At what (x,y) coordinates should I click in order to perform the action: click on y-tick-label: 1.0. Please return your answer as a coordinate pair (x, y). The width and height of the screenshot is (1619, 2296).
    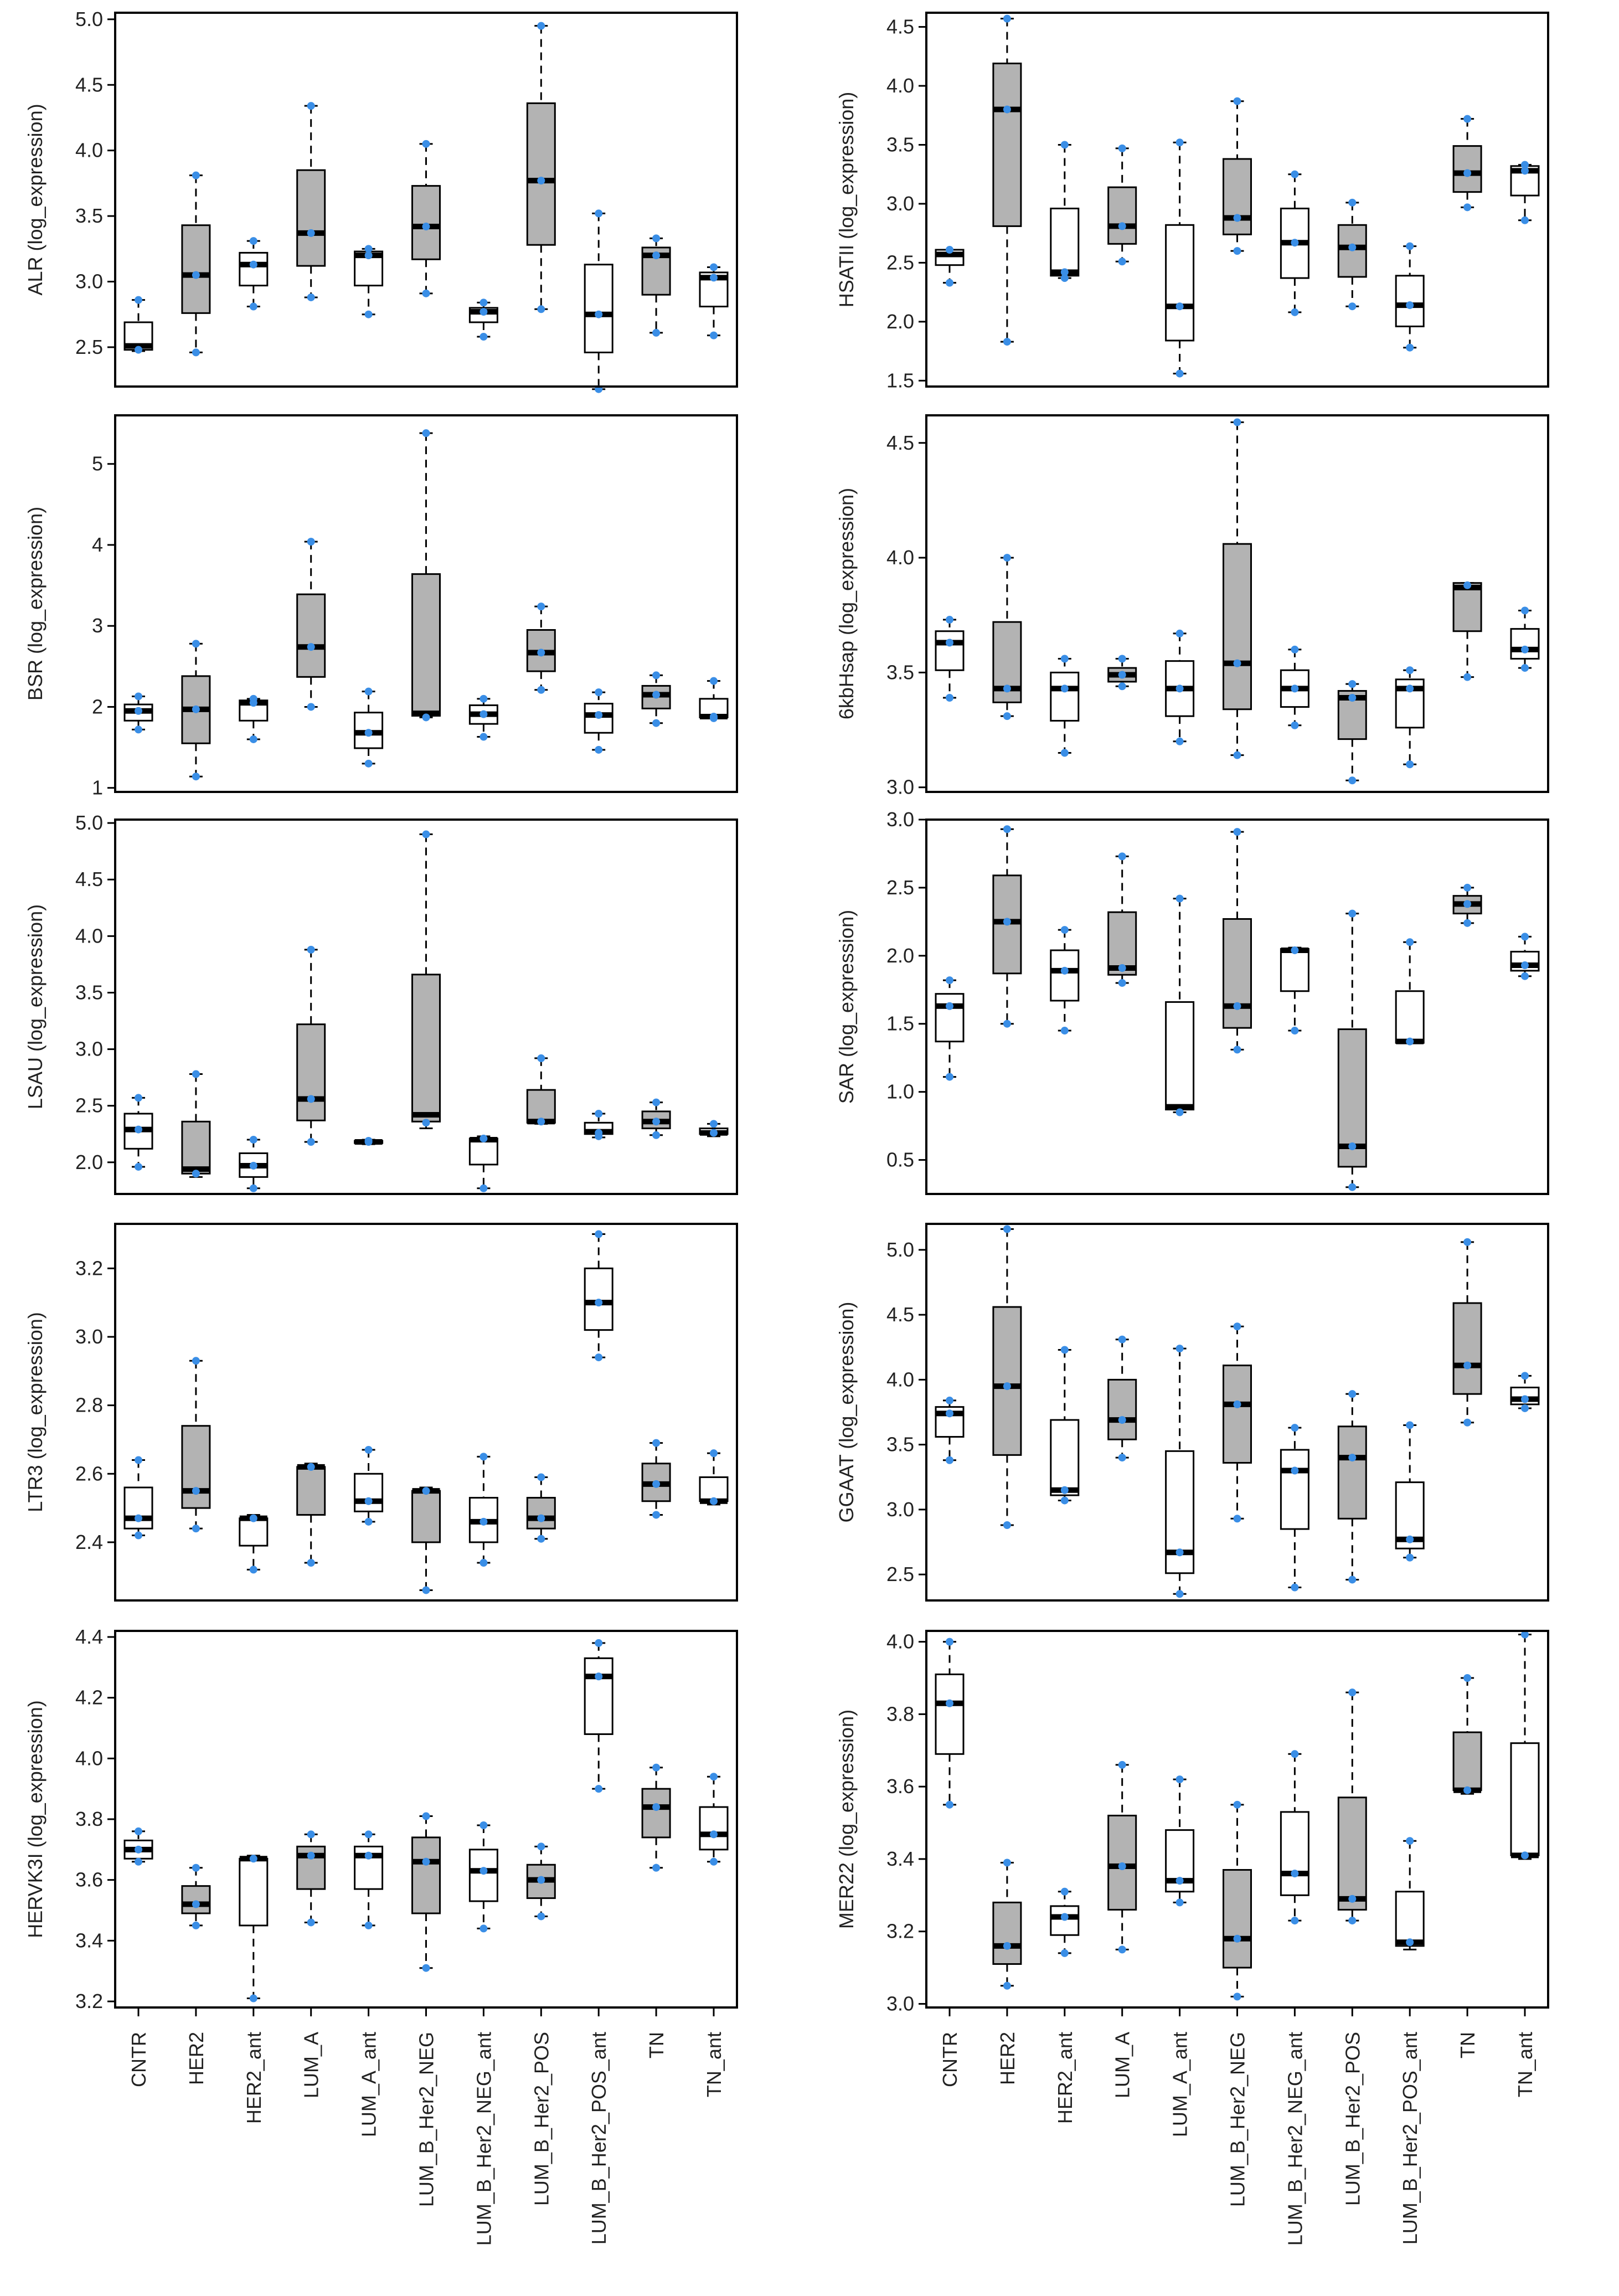
    Looking at the image, I should click on (900, 1091).